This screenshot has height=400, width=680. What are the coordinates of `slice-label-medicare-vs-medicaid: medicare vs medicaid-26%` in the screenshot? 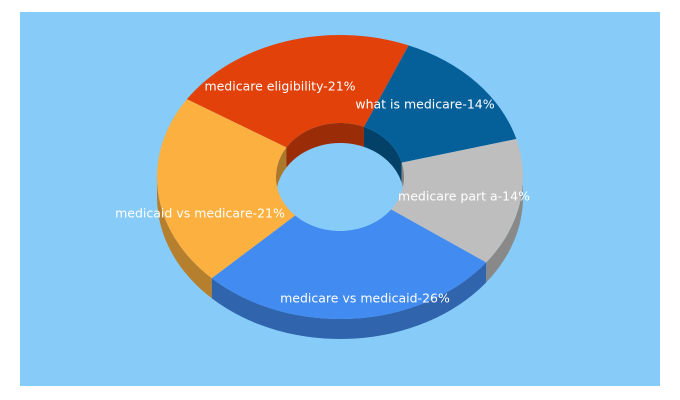 It's located at (365, 298).